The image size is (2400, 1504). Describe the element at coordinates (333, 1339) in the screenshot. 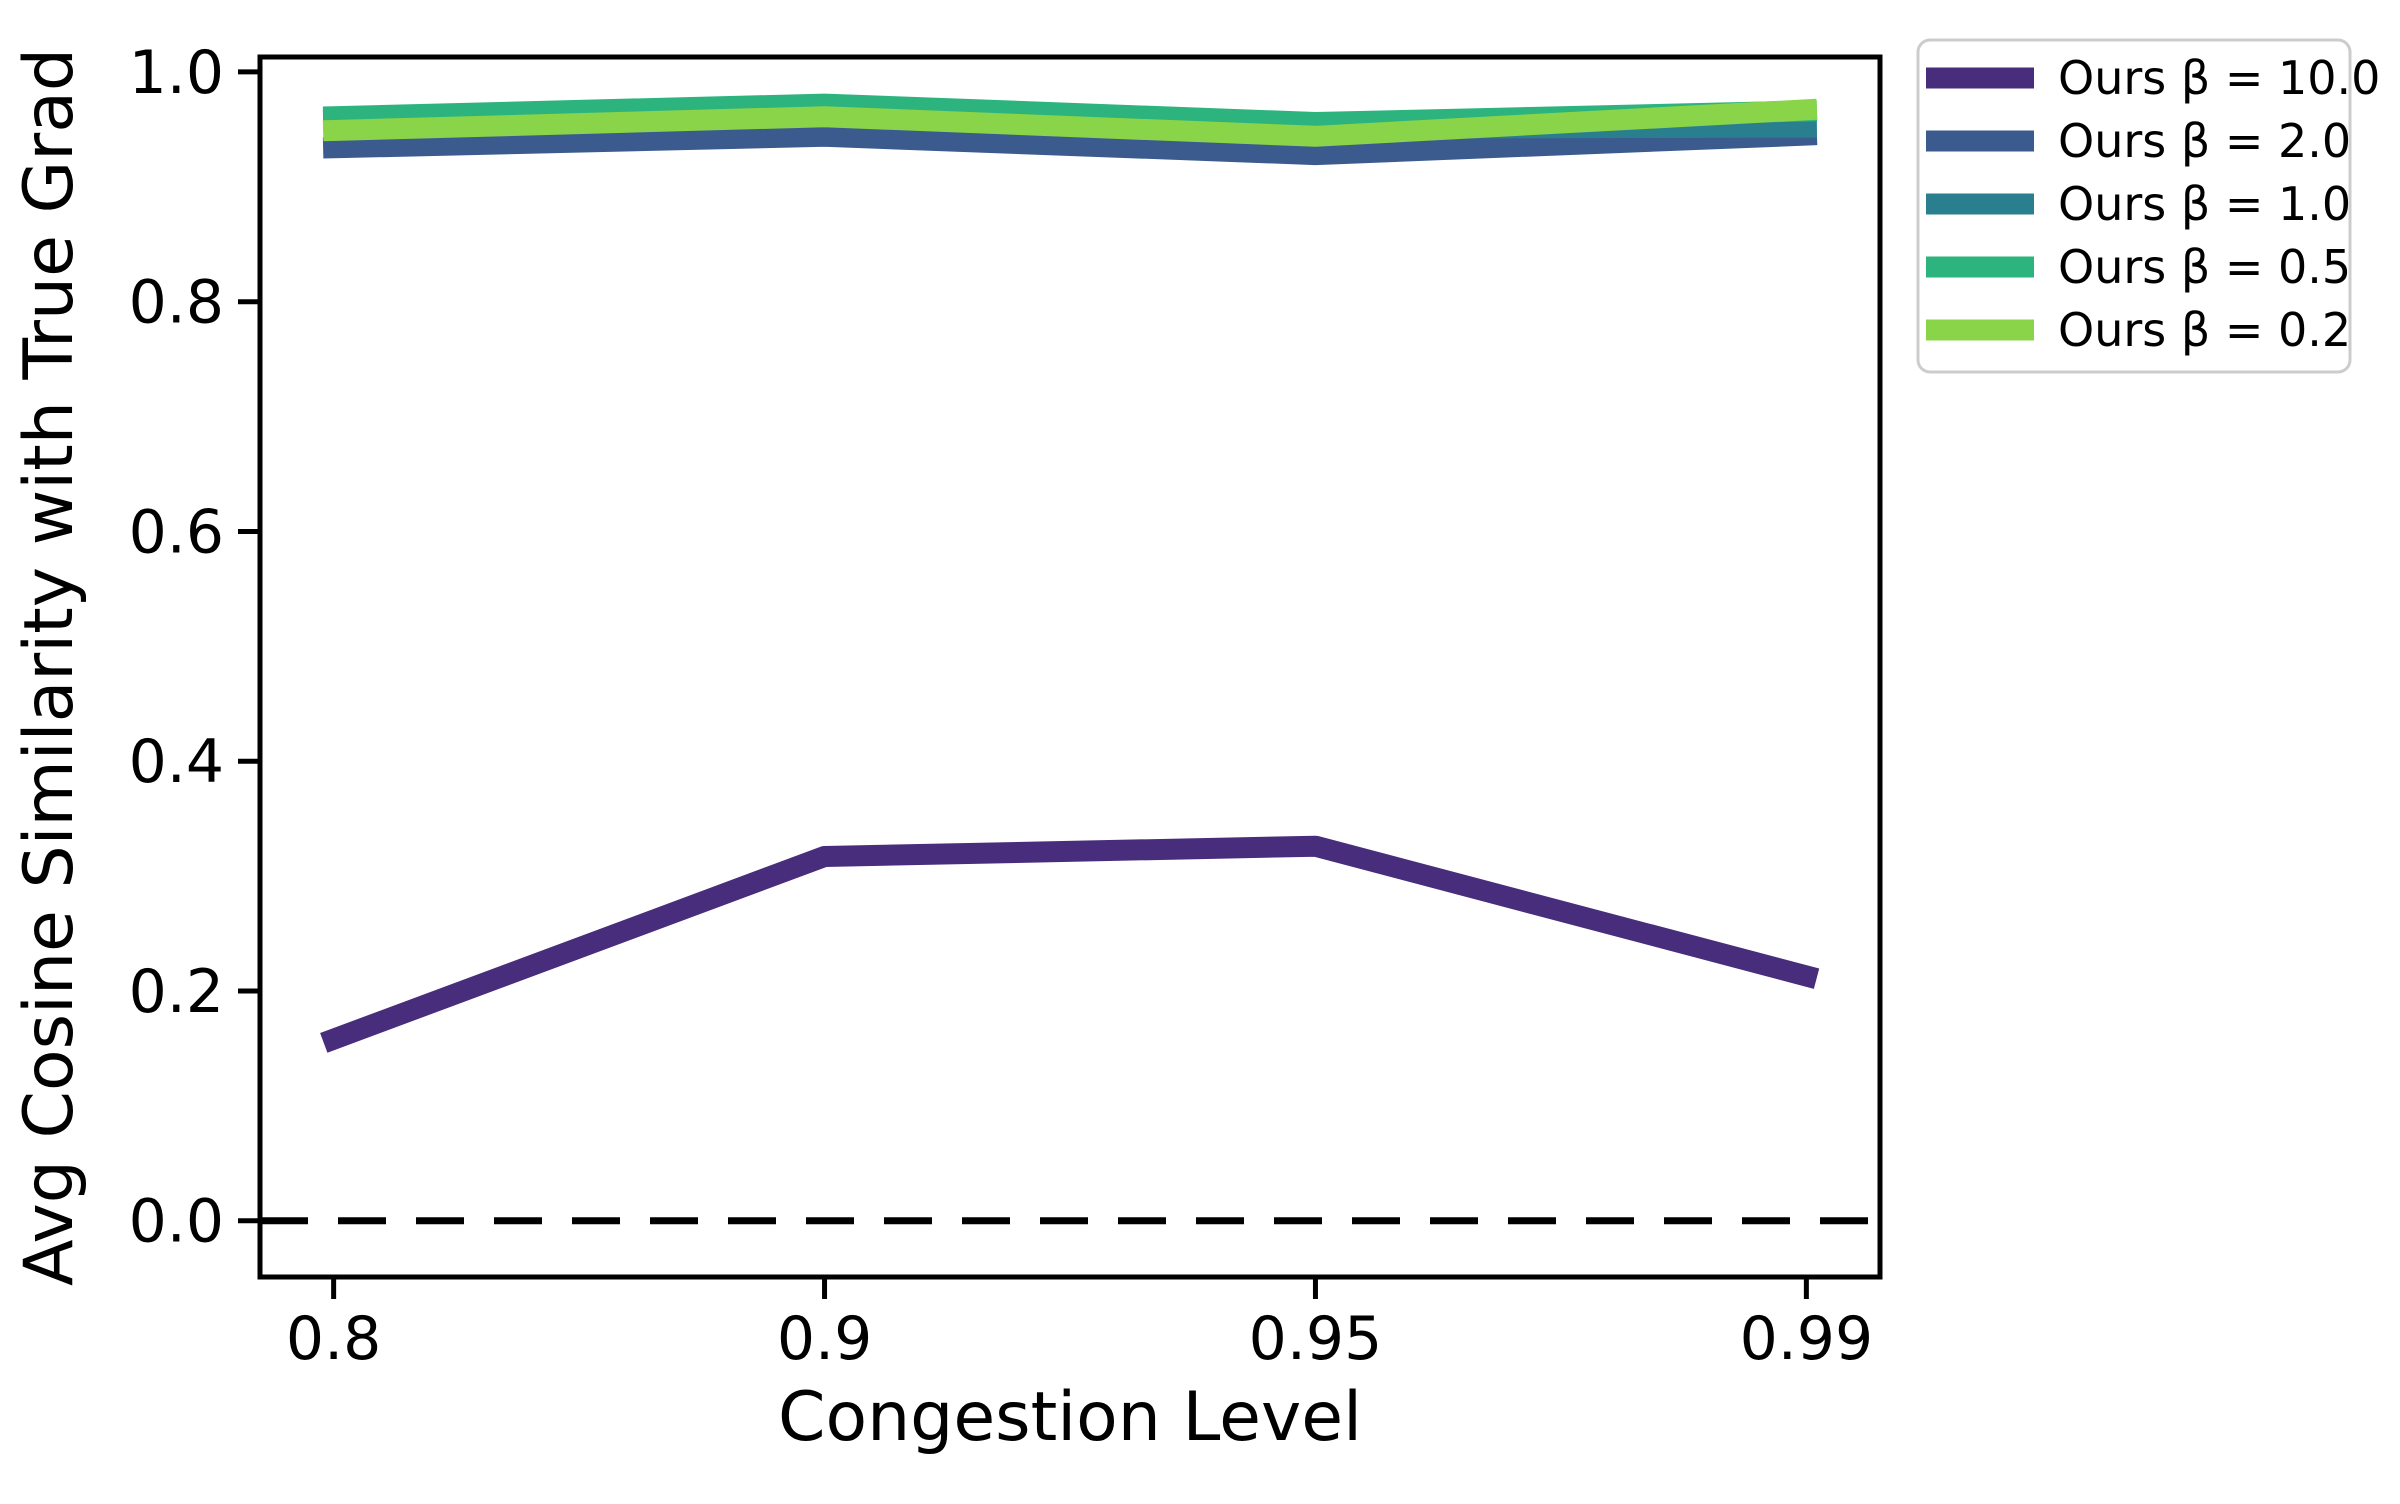

I see `x-tick-label: 0.8` at that location.